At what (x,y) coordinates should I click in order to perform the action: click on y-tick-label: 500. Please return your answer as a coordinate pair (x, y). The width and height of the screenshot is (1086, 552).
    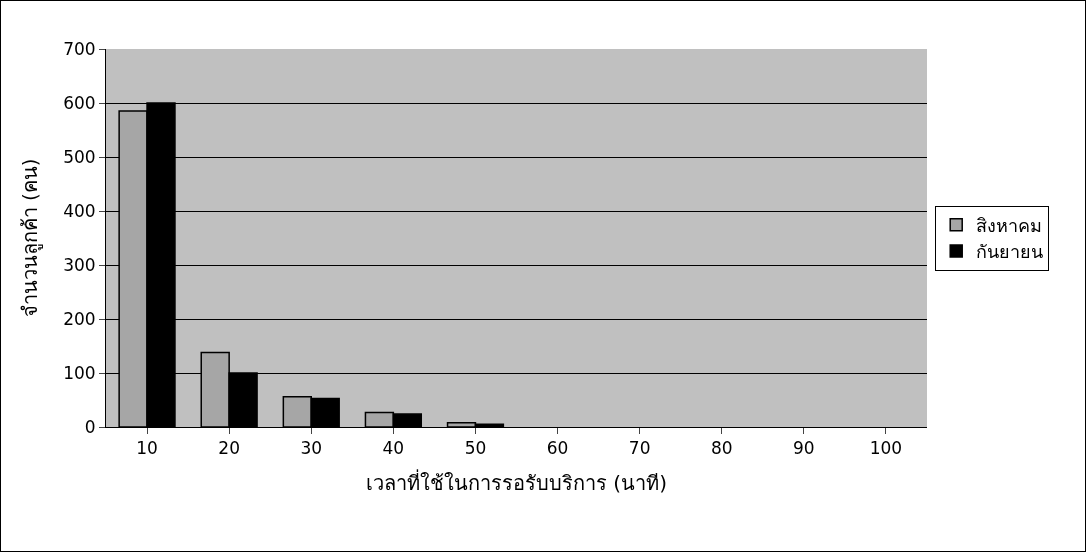
    Looking at the image, I should click on (79, 156).